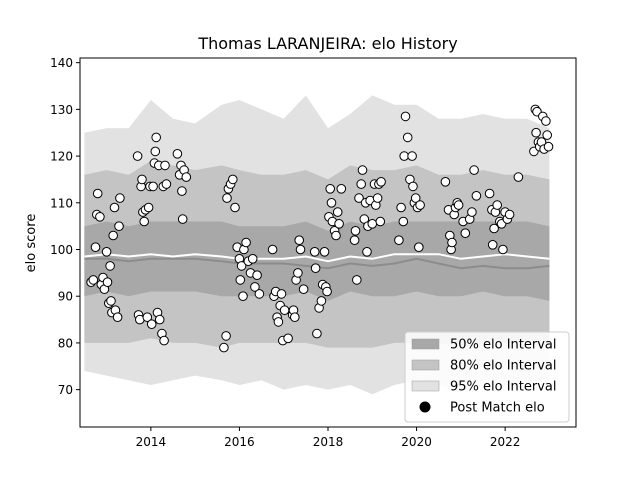 This screenshot has width=640, height=484. I want to click on band-50-interval, so click(317, 261).